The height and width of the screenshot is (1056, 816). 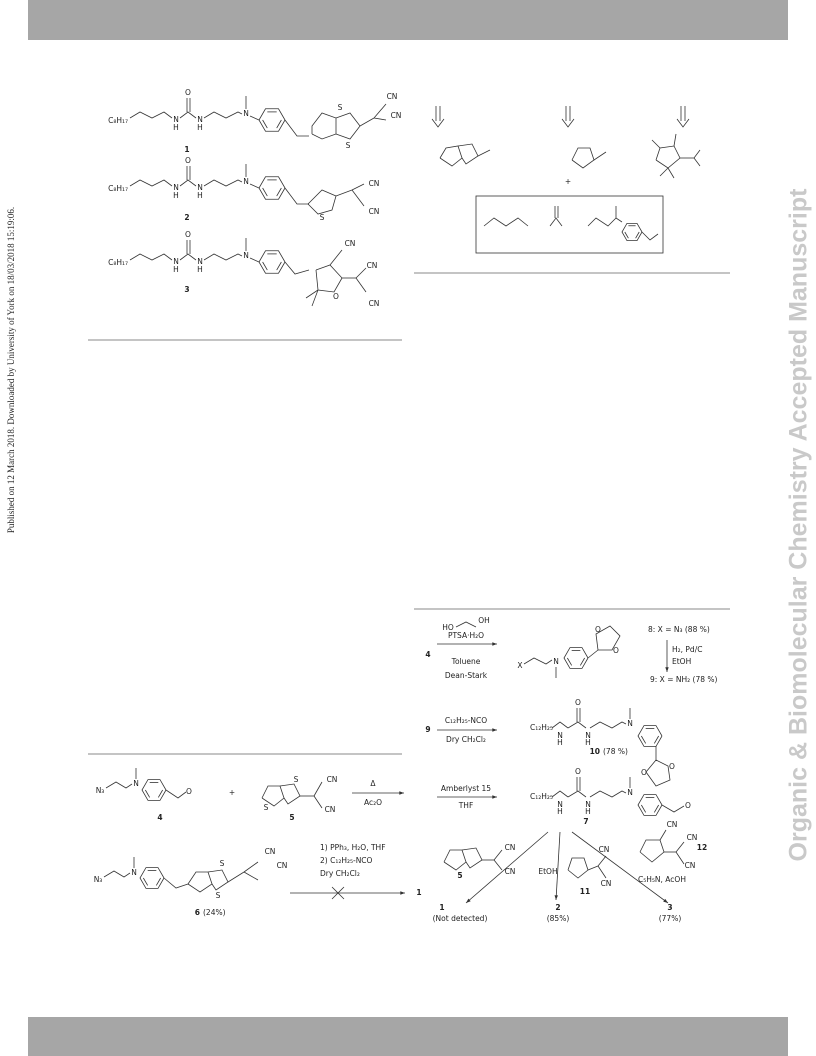 What do you see at coordinates (338, 893) in the screenshot?
I see `cross` at bounding box center [338, 893].